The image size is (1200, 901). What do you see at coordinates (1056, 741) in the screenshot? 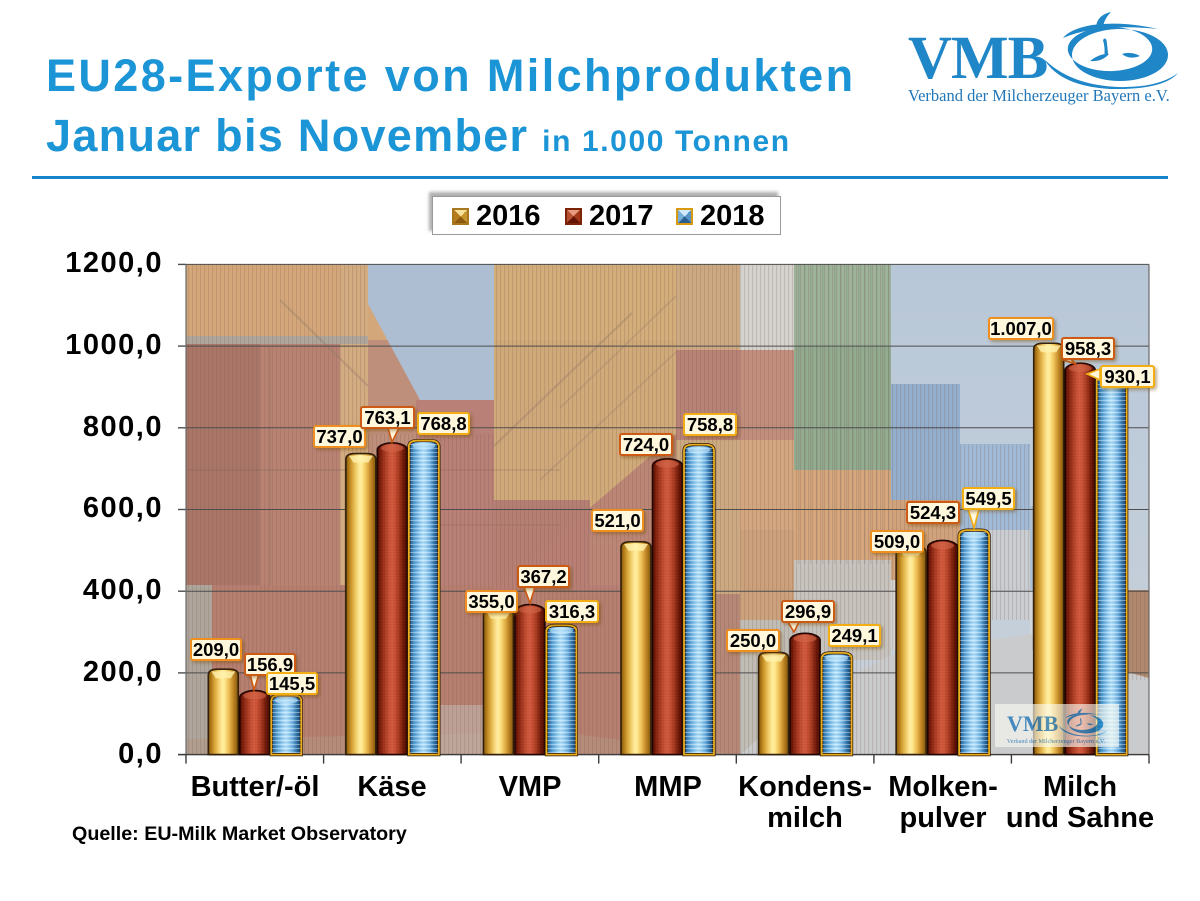
I see `svg-text:Verband der Milcherzeuger Baye: Verband der Milcherzeuger Bayern e.V.` at bounding box center [1056, 741].